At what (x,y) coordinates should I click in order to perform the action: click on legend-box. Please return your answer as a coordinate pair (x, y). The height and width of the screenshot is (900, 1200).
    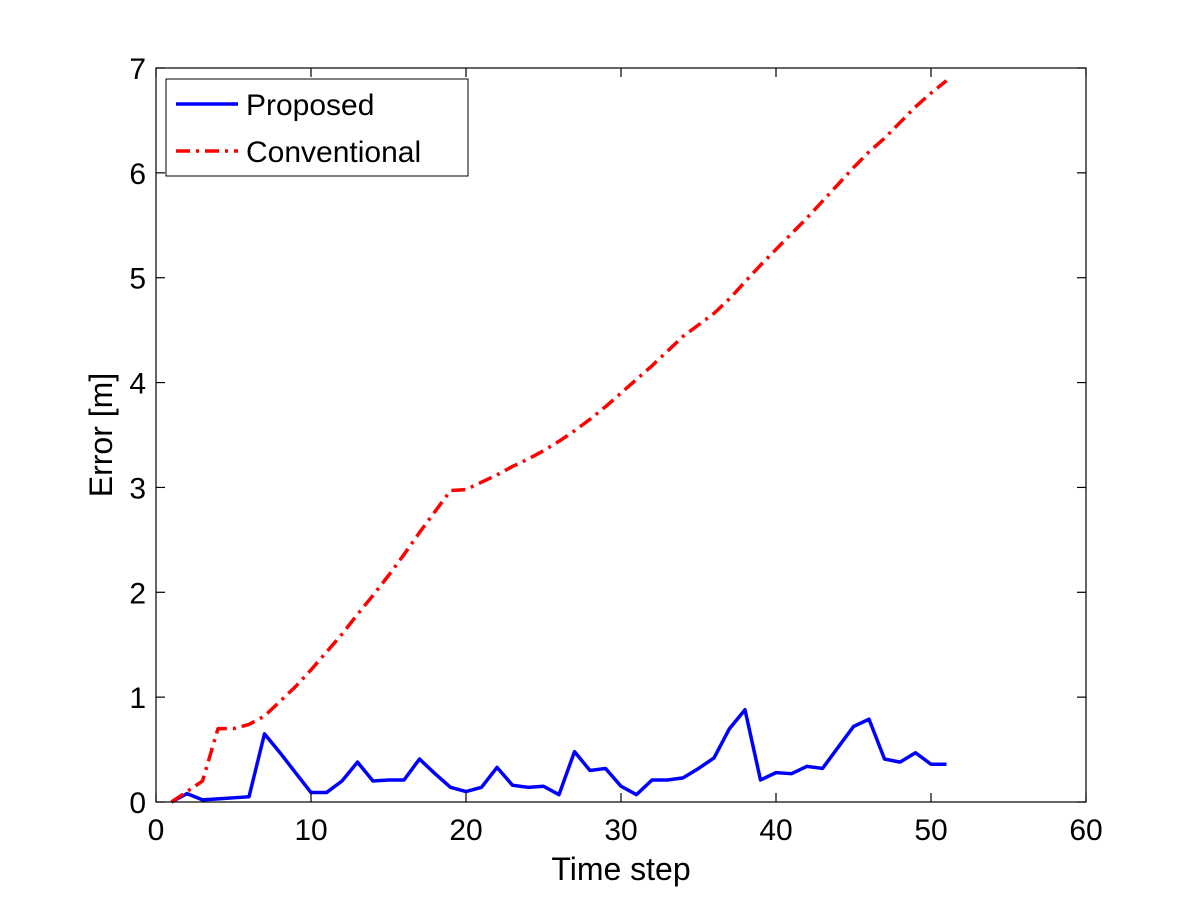
    Looking at the image, I should click on (317, 127).